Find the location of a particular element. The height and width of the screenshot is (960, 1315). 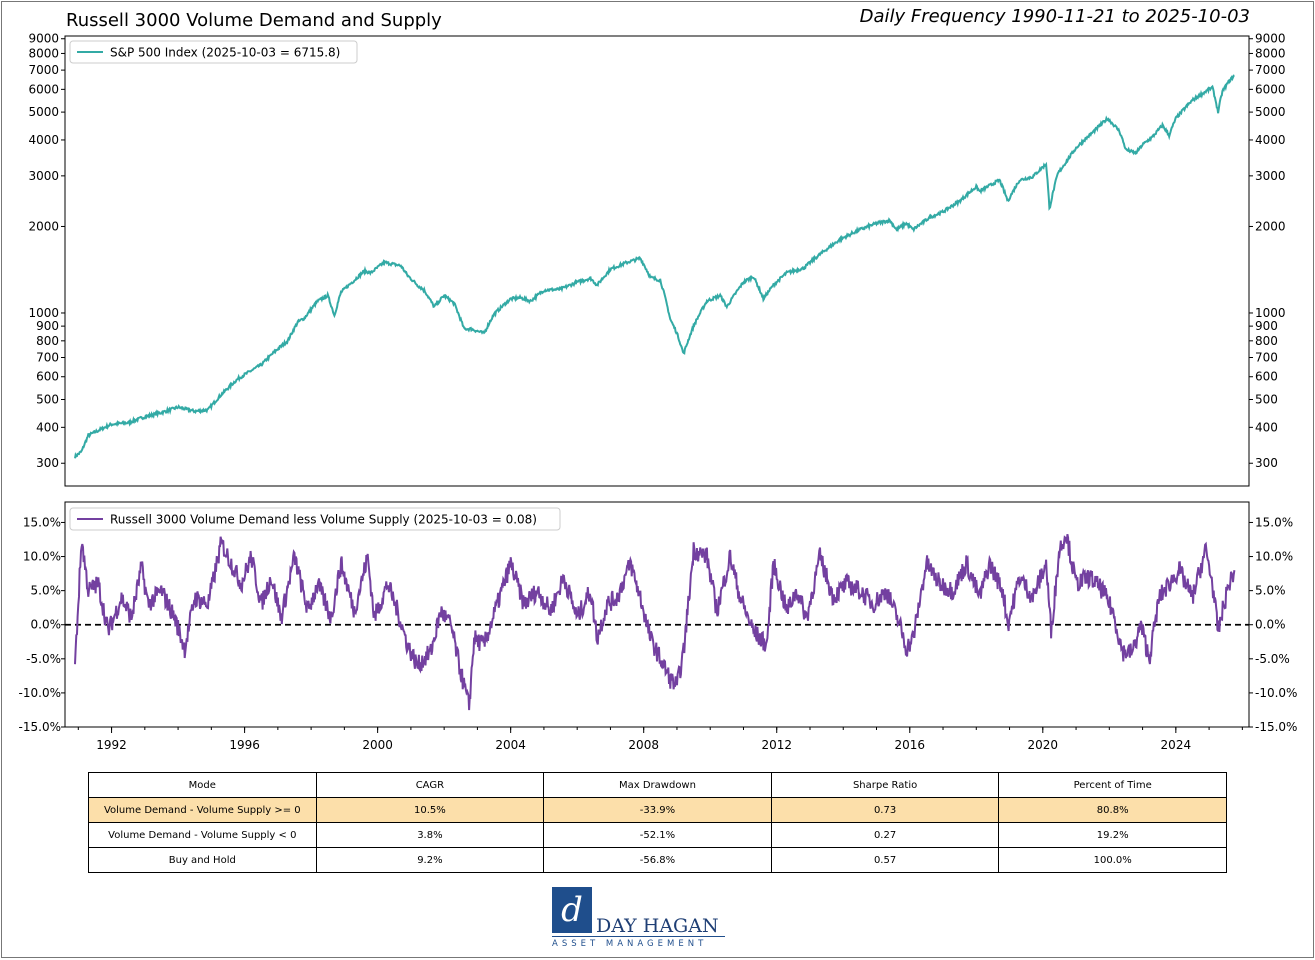

top-y-tick-label-right: 400 is located at coordinates (1266, 427).